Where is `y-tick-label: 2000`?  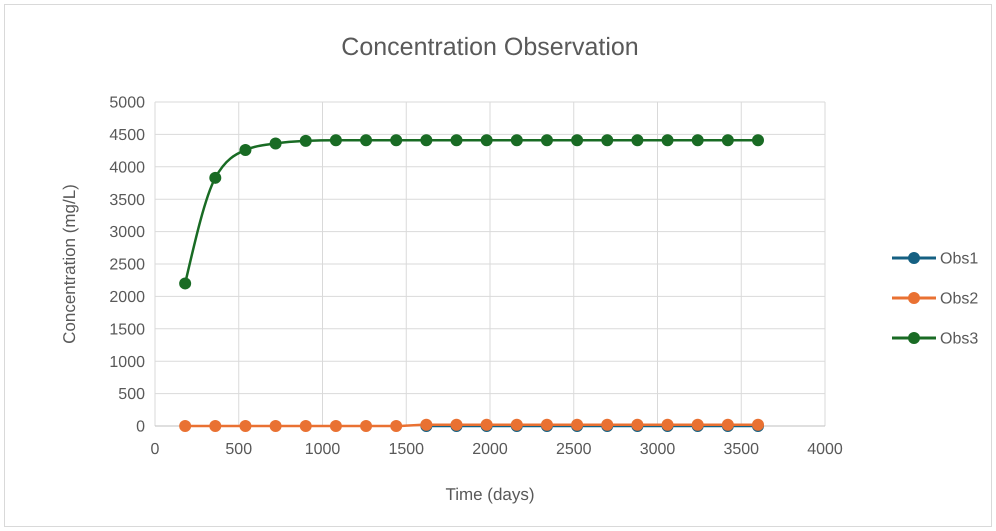 y-tick-label: 2000 is located at coordinates (127, 297).